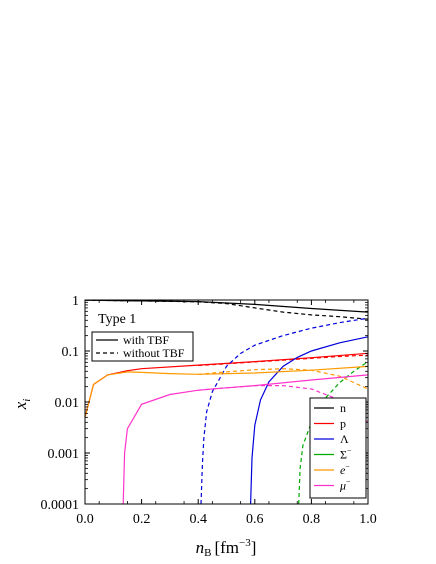 The image size is (436, 564). Describe the element at coordinates (60, 505) in the screenshot. I see `y-tick-label-0: 0.0001` at that location.